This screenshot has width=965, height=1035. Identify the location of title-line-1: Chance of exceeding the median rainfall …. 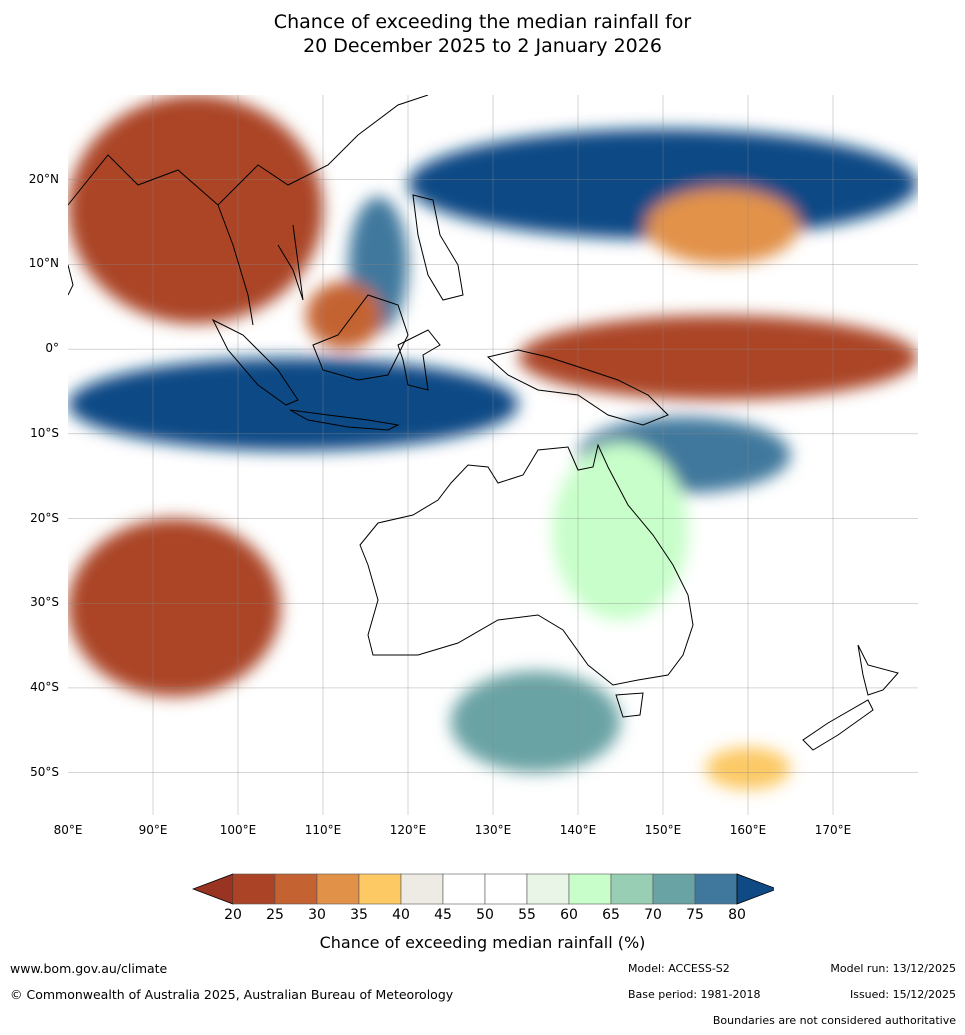
(482, 22).